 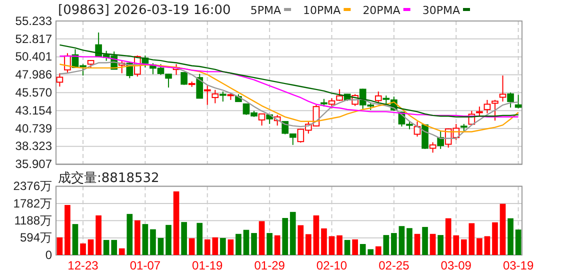 I want to click on y-tick-label: 0, so click(x=48, y=255).